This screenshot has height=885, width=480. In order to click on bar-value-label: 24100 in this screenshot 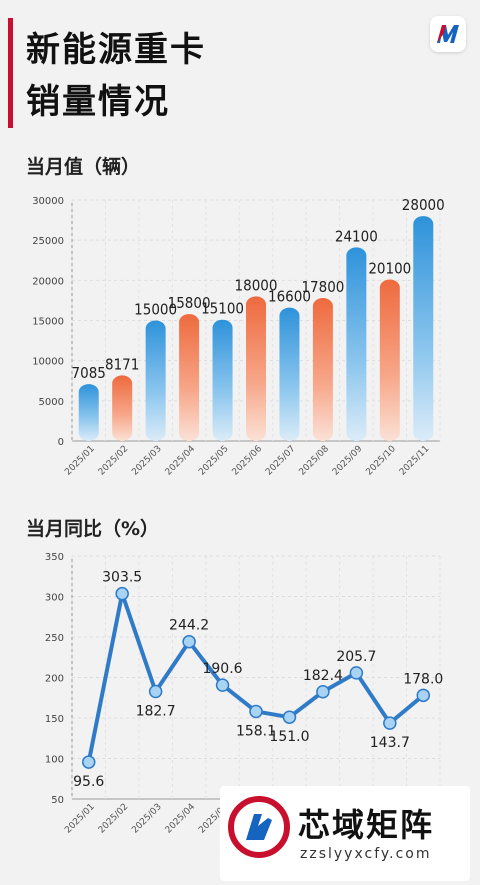, I will do `click(356, 236)`.